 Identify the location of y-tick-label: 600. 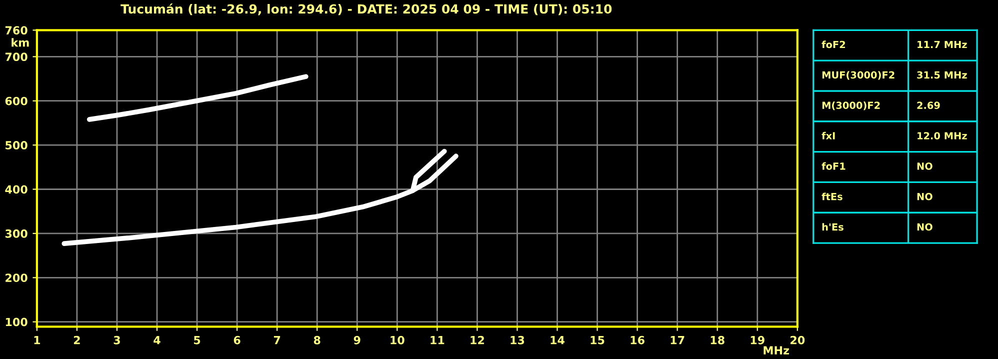
(16, 101).